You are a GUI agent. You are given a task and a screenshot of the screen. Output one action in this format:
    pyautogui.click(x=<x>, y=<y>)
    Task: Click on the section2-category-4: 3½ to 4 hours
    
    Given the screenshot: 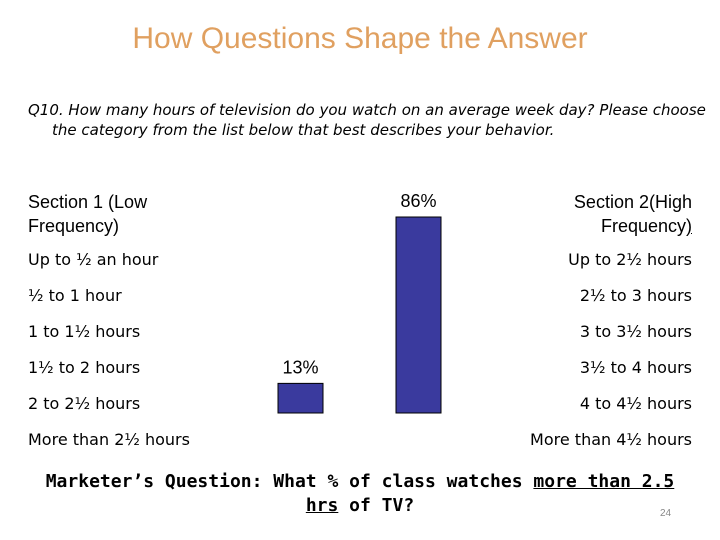 What is the action you would take?
    pyautogui.click(x=635, y=367)
    